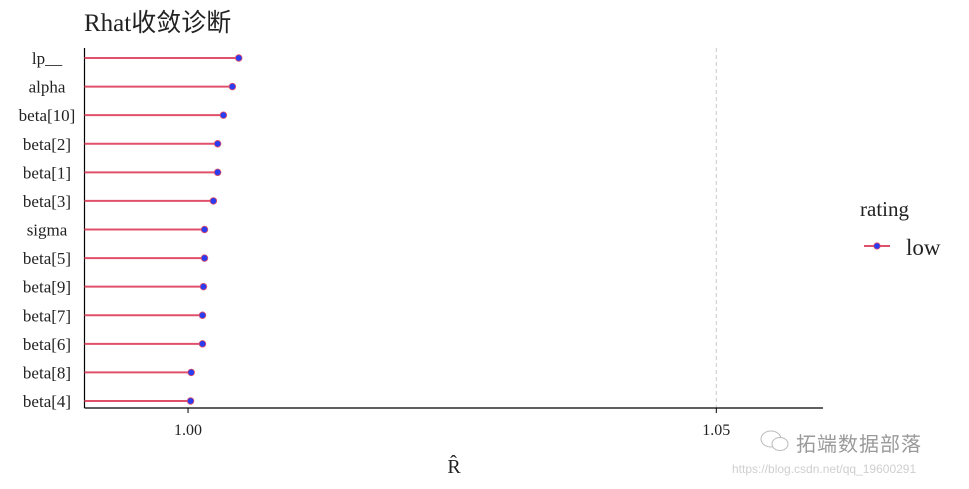 The width and height of the screenshot is (969, 489). What do you see at coordinates (923, 247) in the screenshot?
I see `legend-entry-low: low` at bounding box center [923, 247].